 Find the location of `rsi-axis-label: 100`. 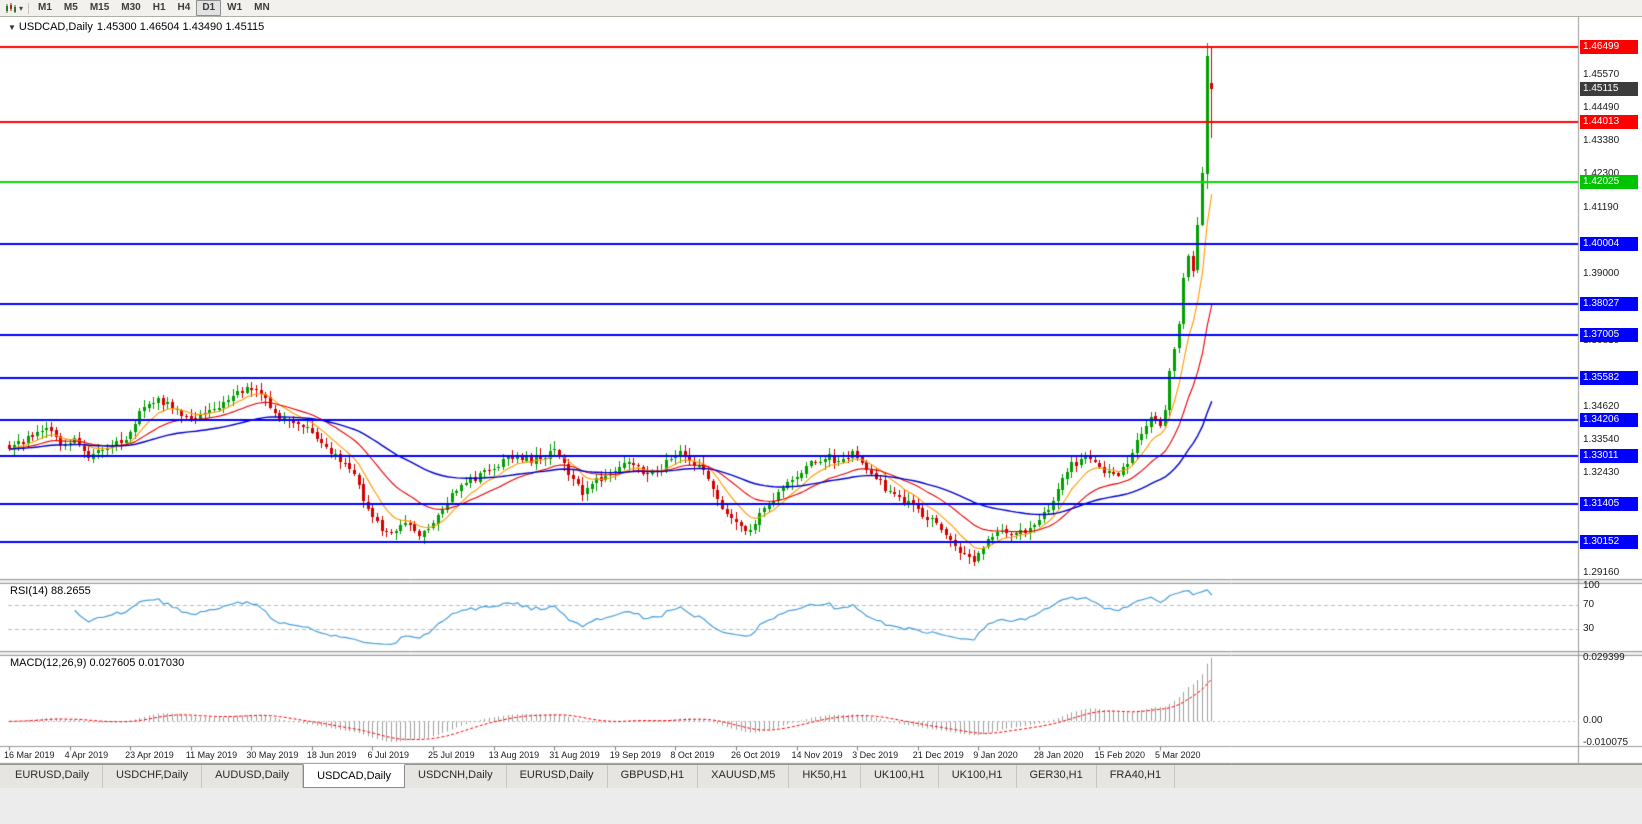

rsi-axis-label: 100 is located at coordinates (1591, 585).